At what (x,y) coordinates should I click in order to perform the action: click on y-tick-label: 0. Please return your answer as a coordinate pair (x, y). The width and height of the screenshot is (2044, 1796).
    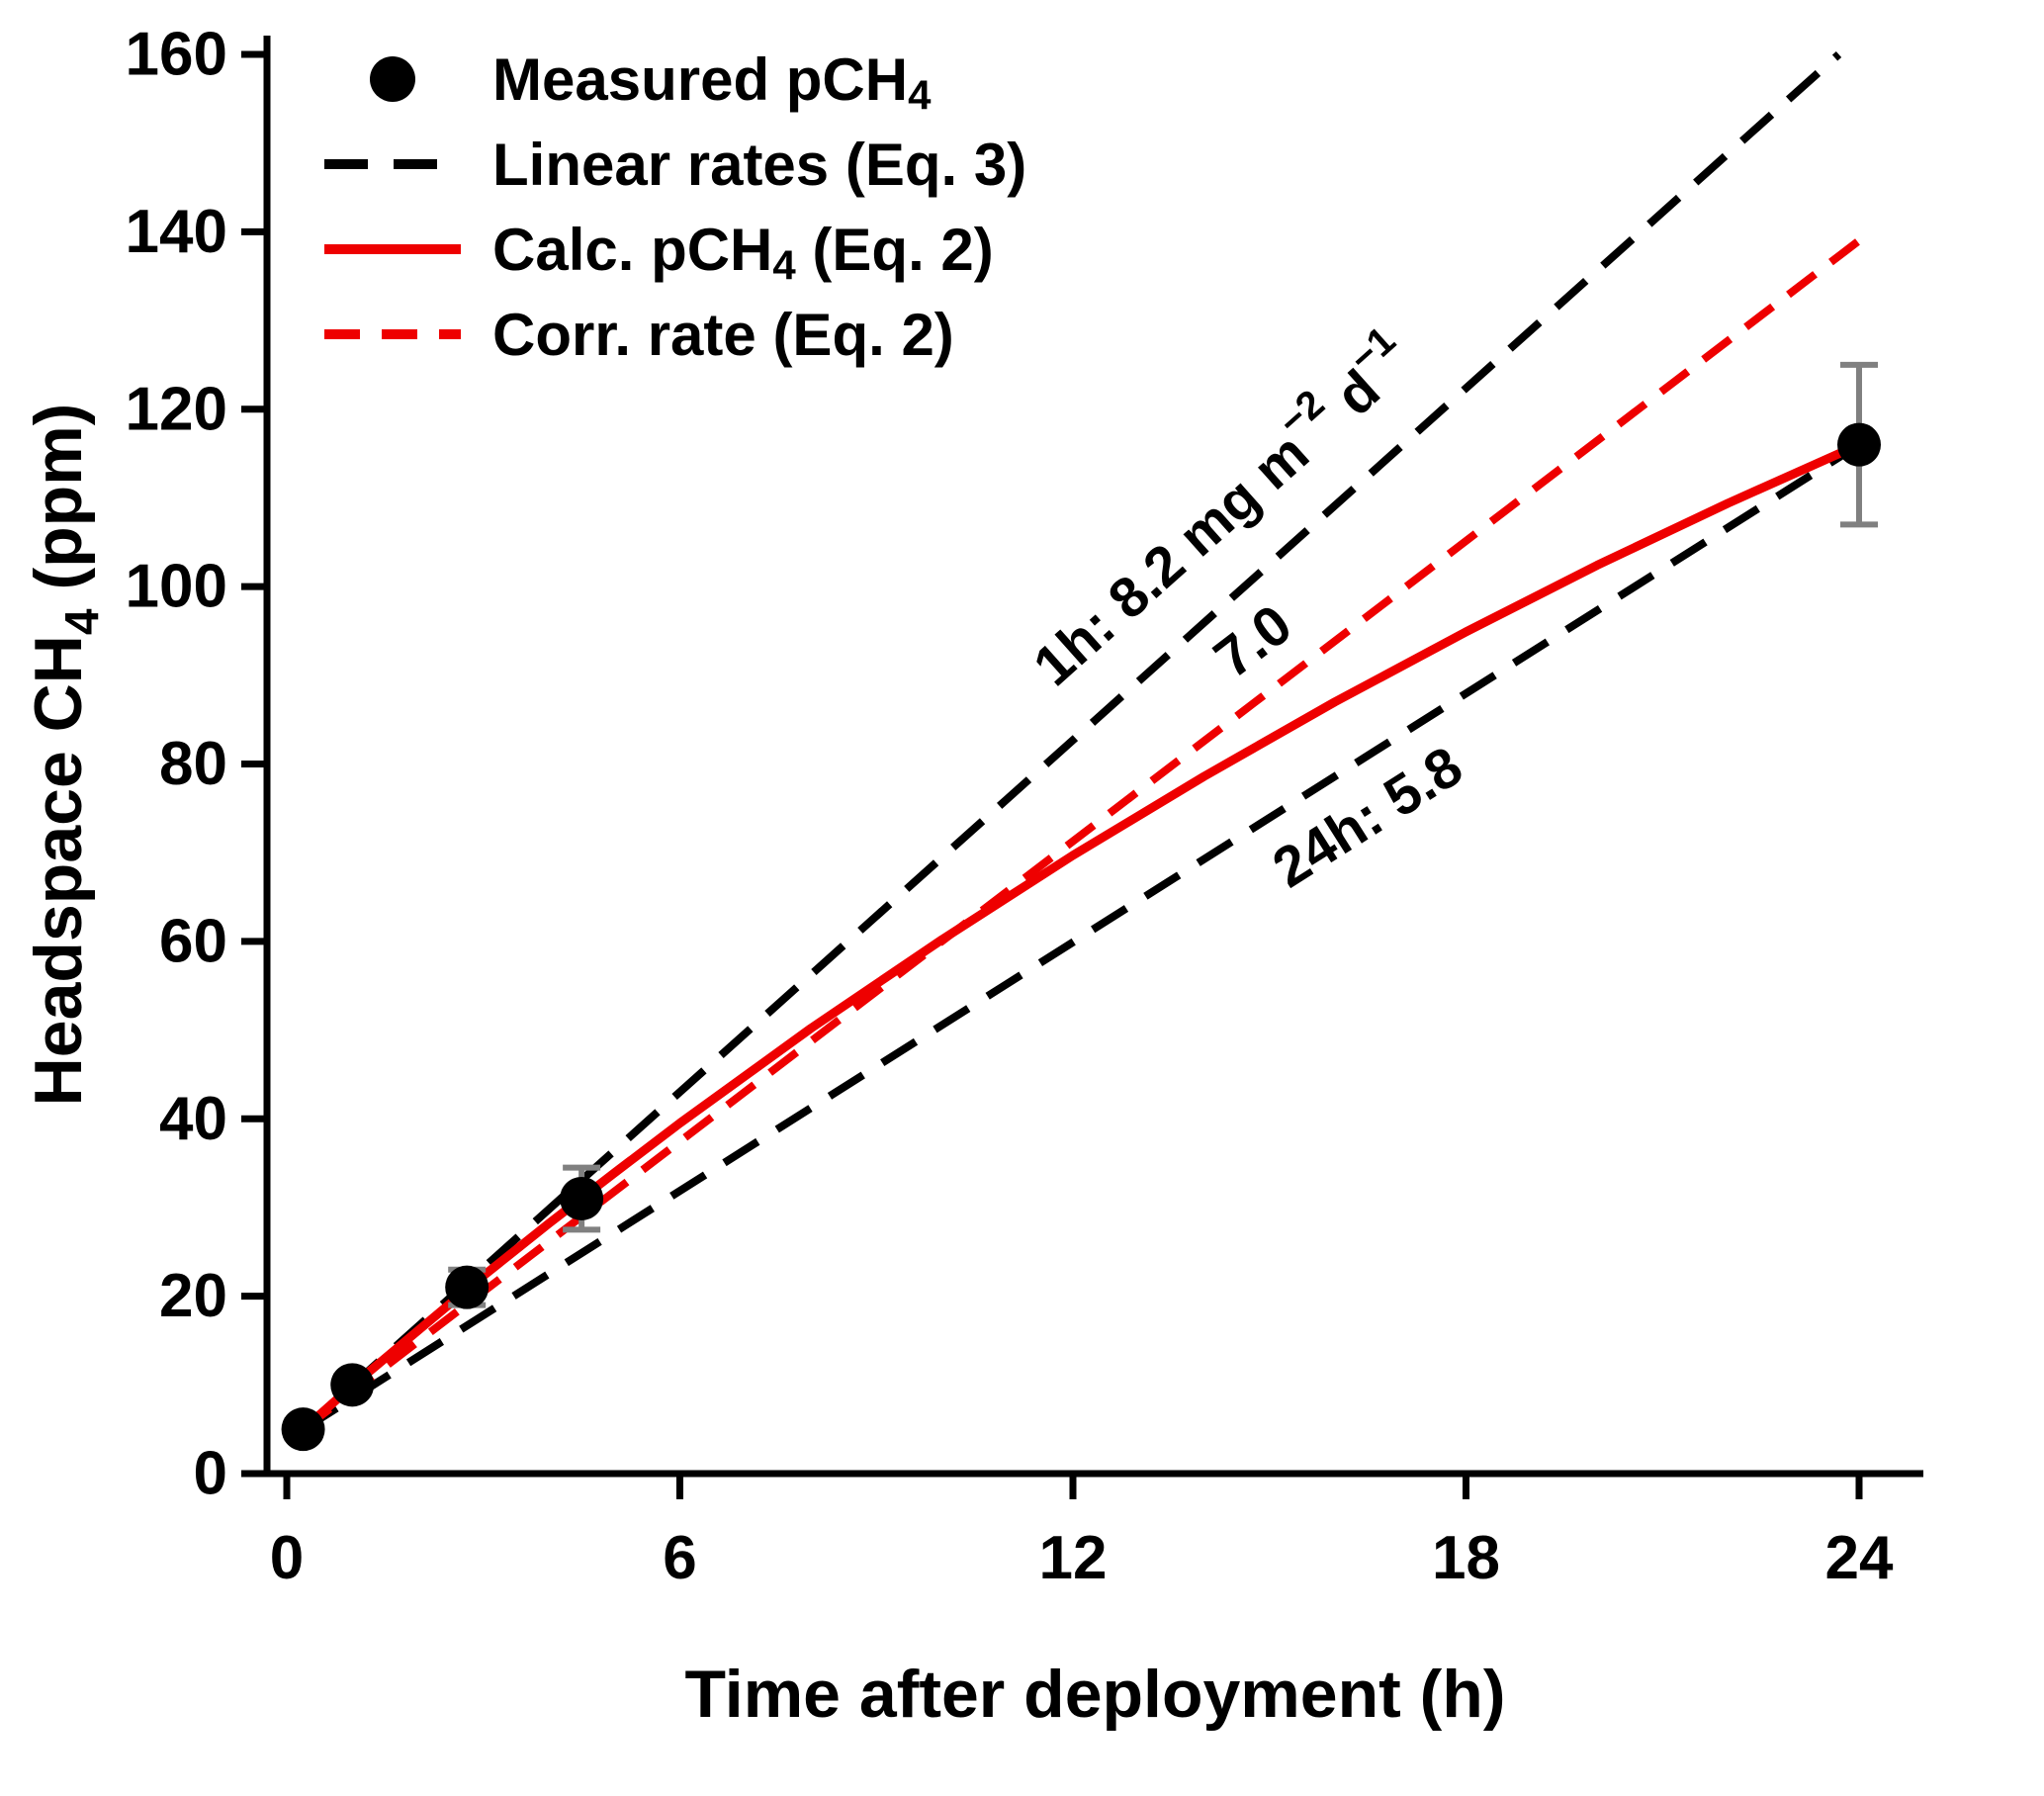
    Looking at the image, I should click on (210, 1474).